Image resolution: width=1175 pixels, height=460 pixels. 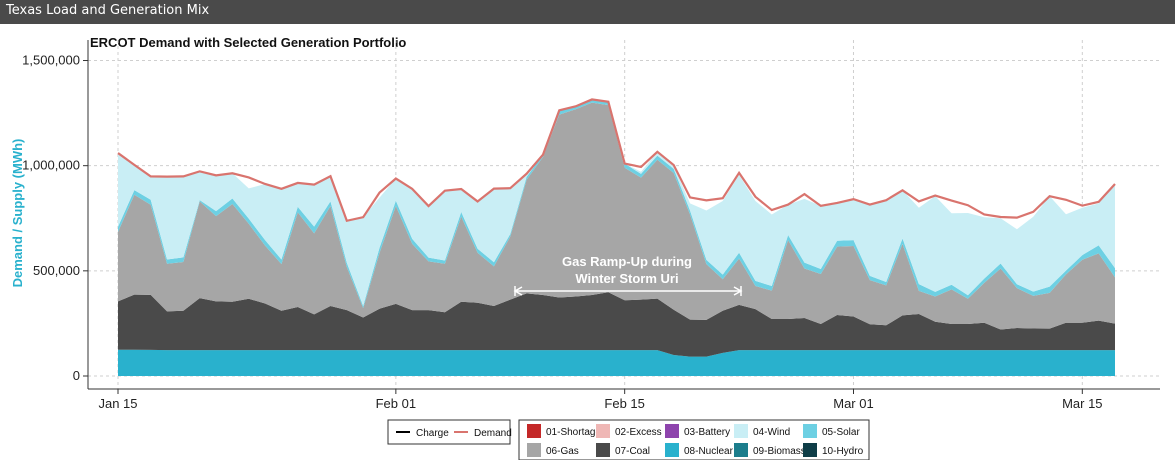 What do you see at coordinates (624, 403) in the screenshot?
I see `x-tick-label: Feb 15` at bounding box center [624, 403].